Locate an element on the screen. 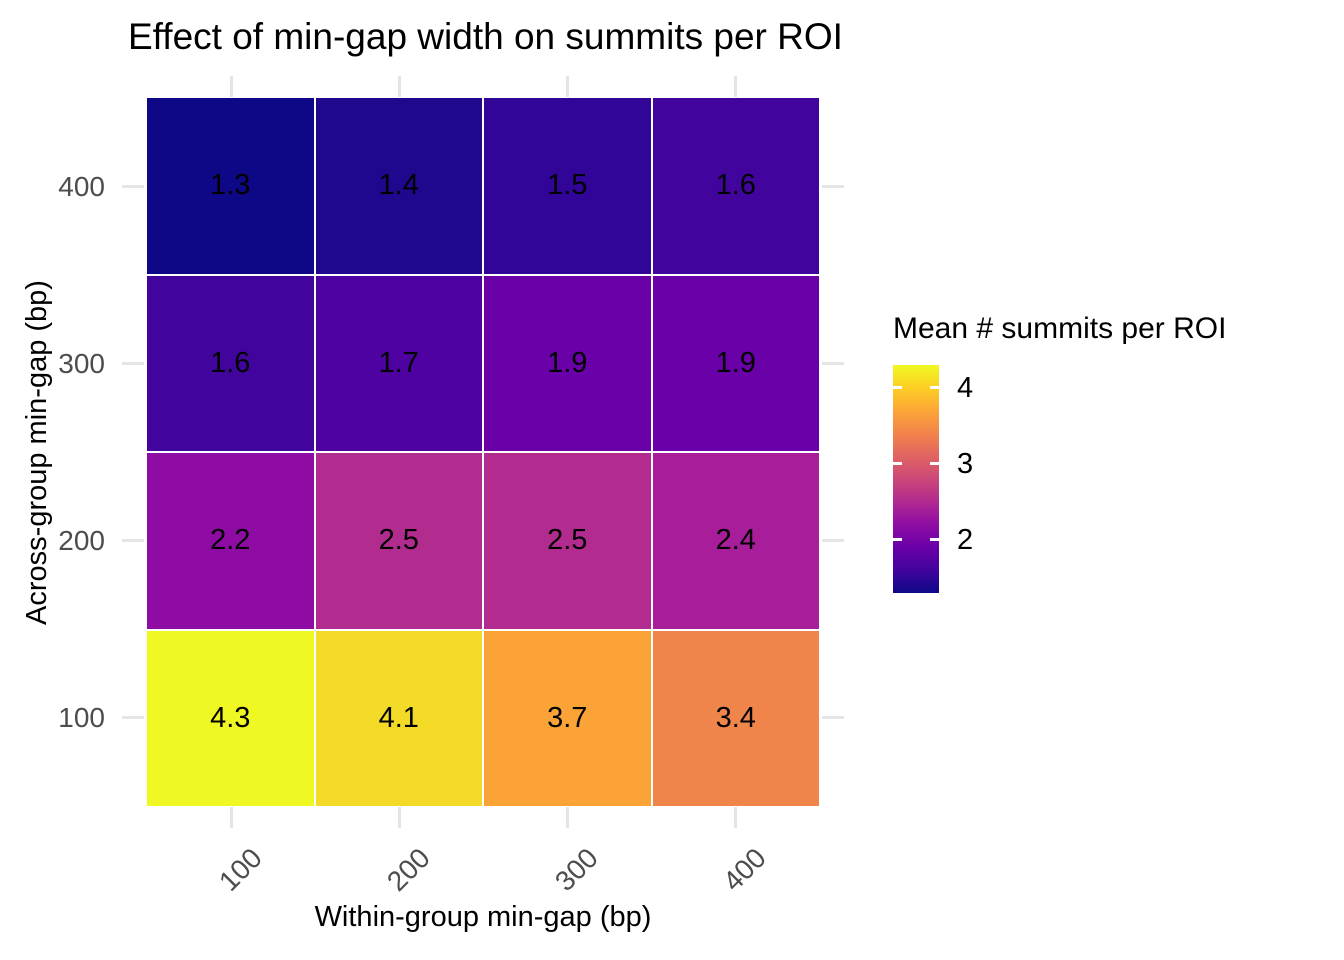  cell-value-label: 2.2 is located at coordinates (230, 540).